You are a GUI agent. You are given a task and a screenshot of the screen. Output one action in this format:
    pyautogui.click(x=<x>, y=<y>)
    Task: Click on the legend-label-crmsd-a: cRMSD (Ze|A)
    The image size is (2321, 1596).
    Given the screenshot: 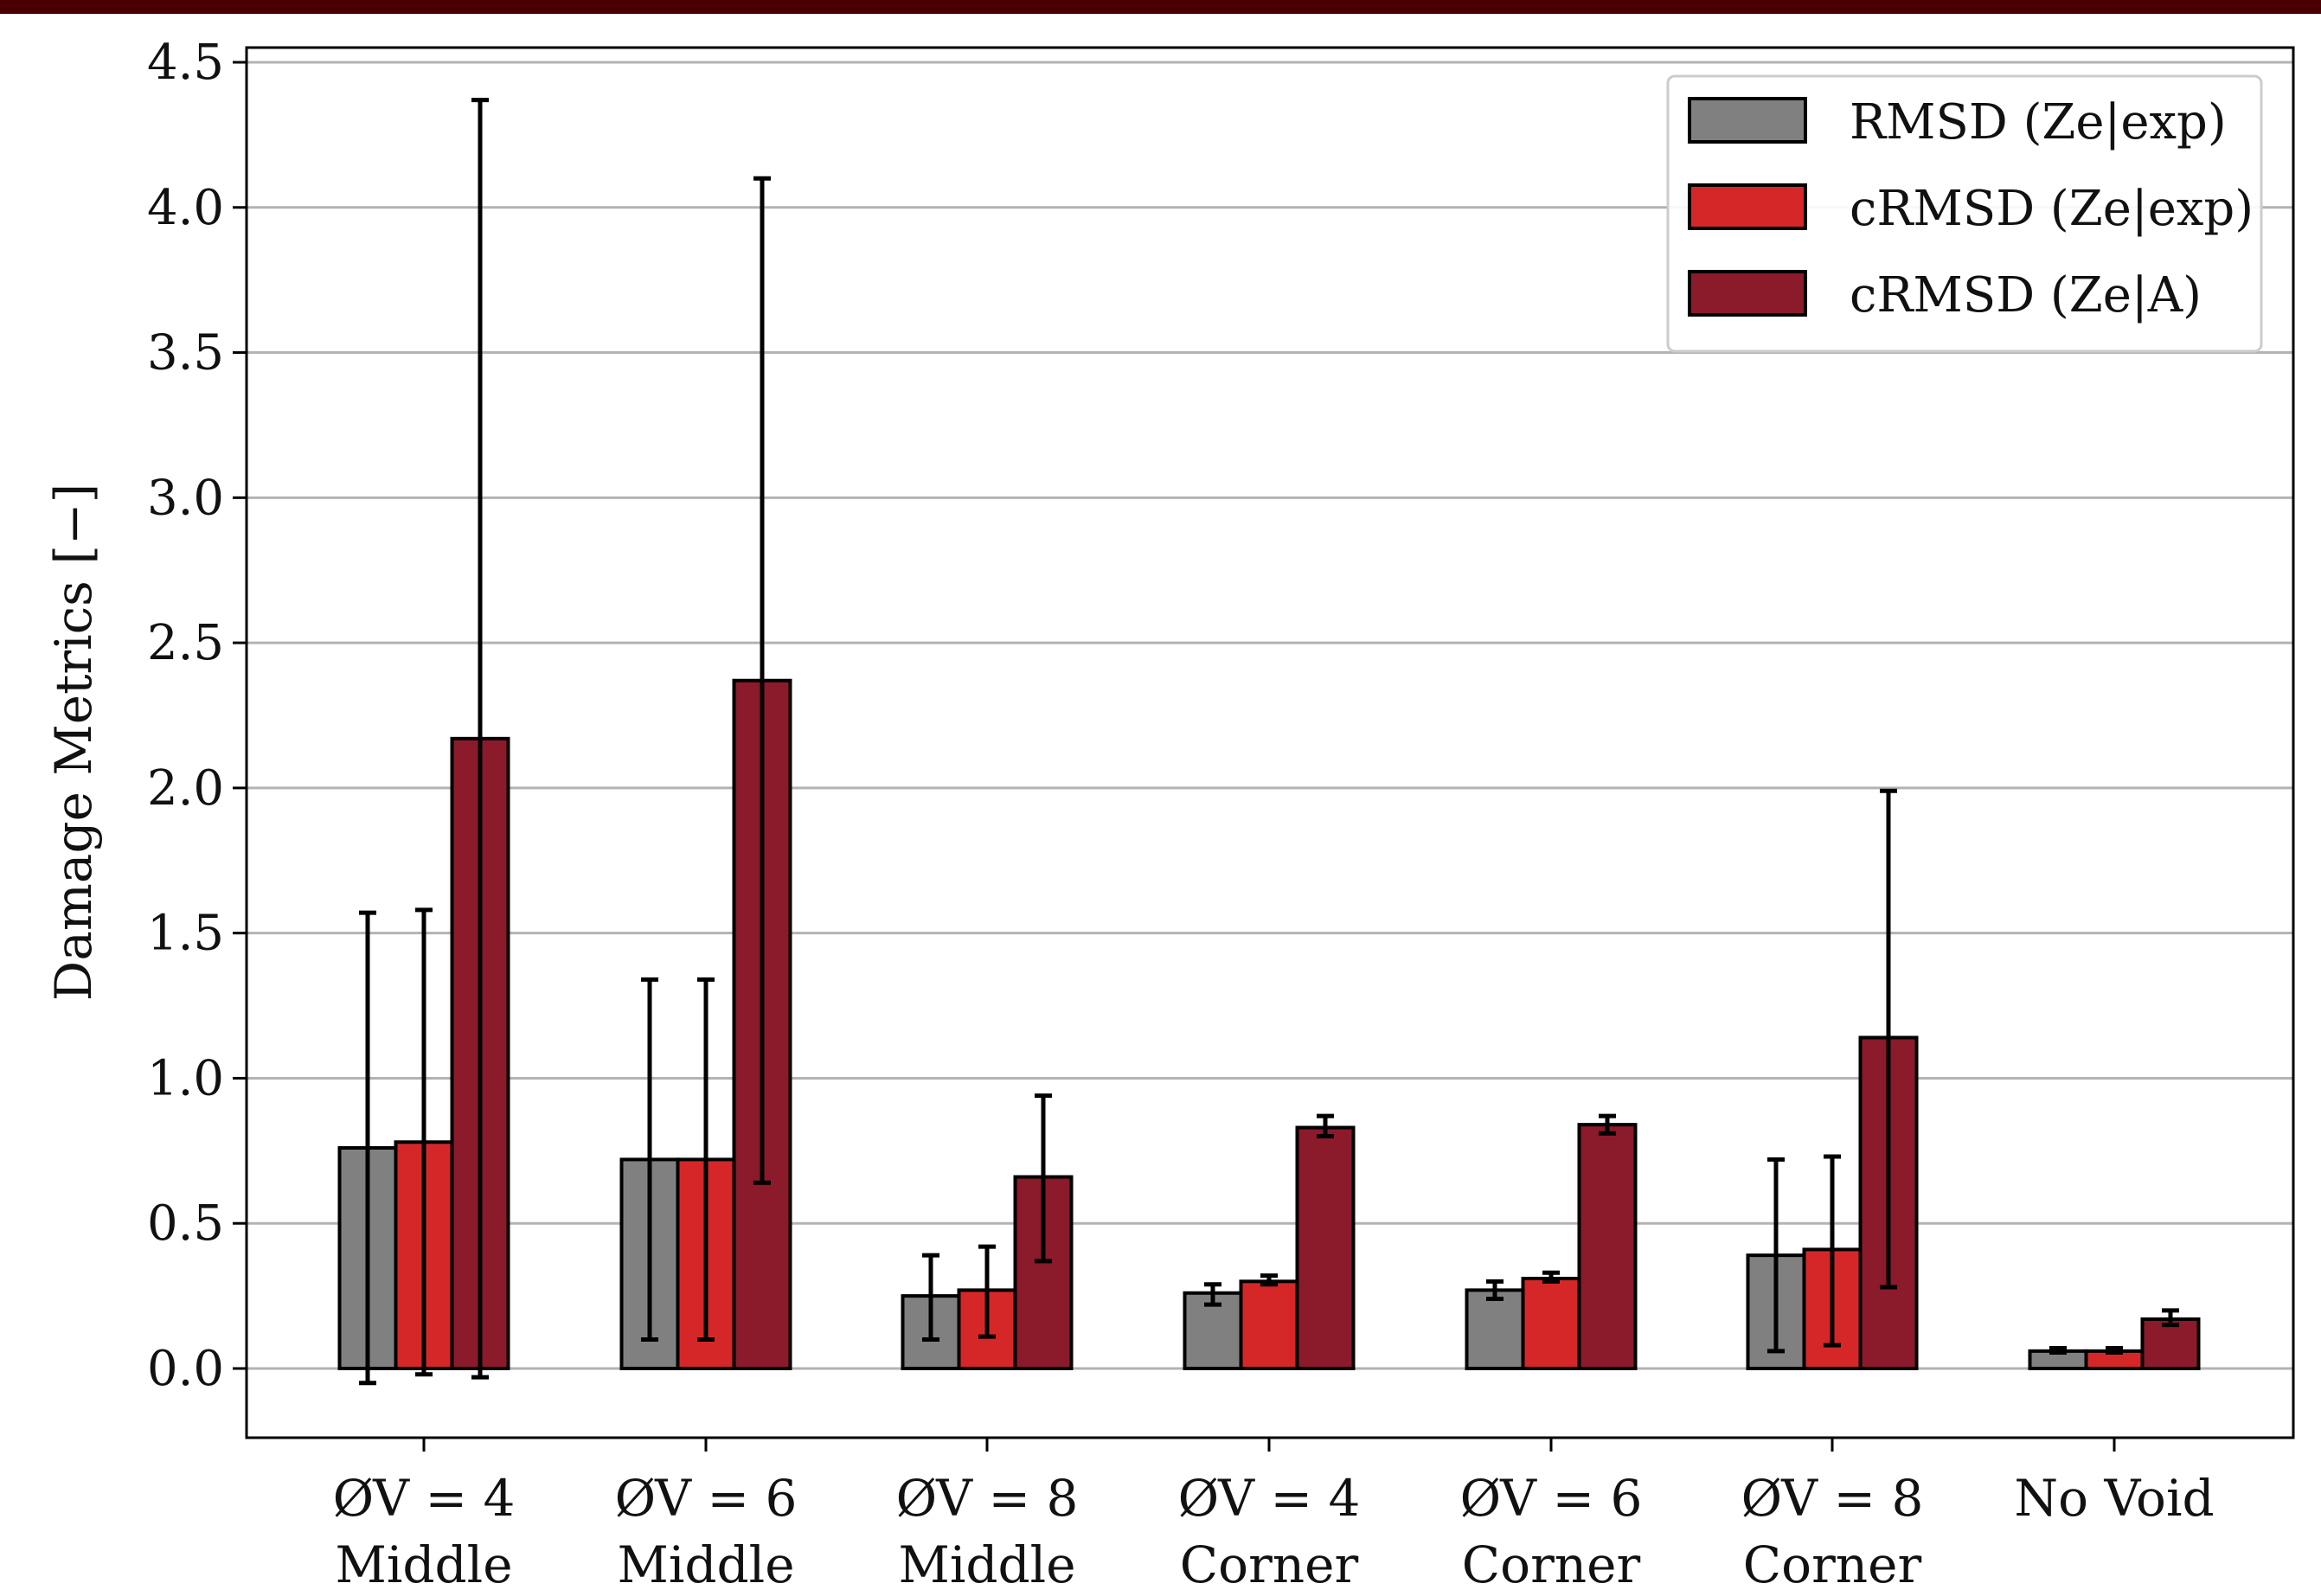 What is the action you would take?
    pyautogui.click(x=2026, y=295)
    